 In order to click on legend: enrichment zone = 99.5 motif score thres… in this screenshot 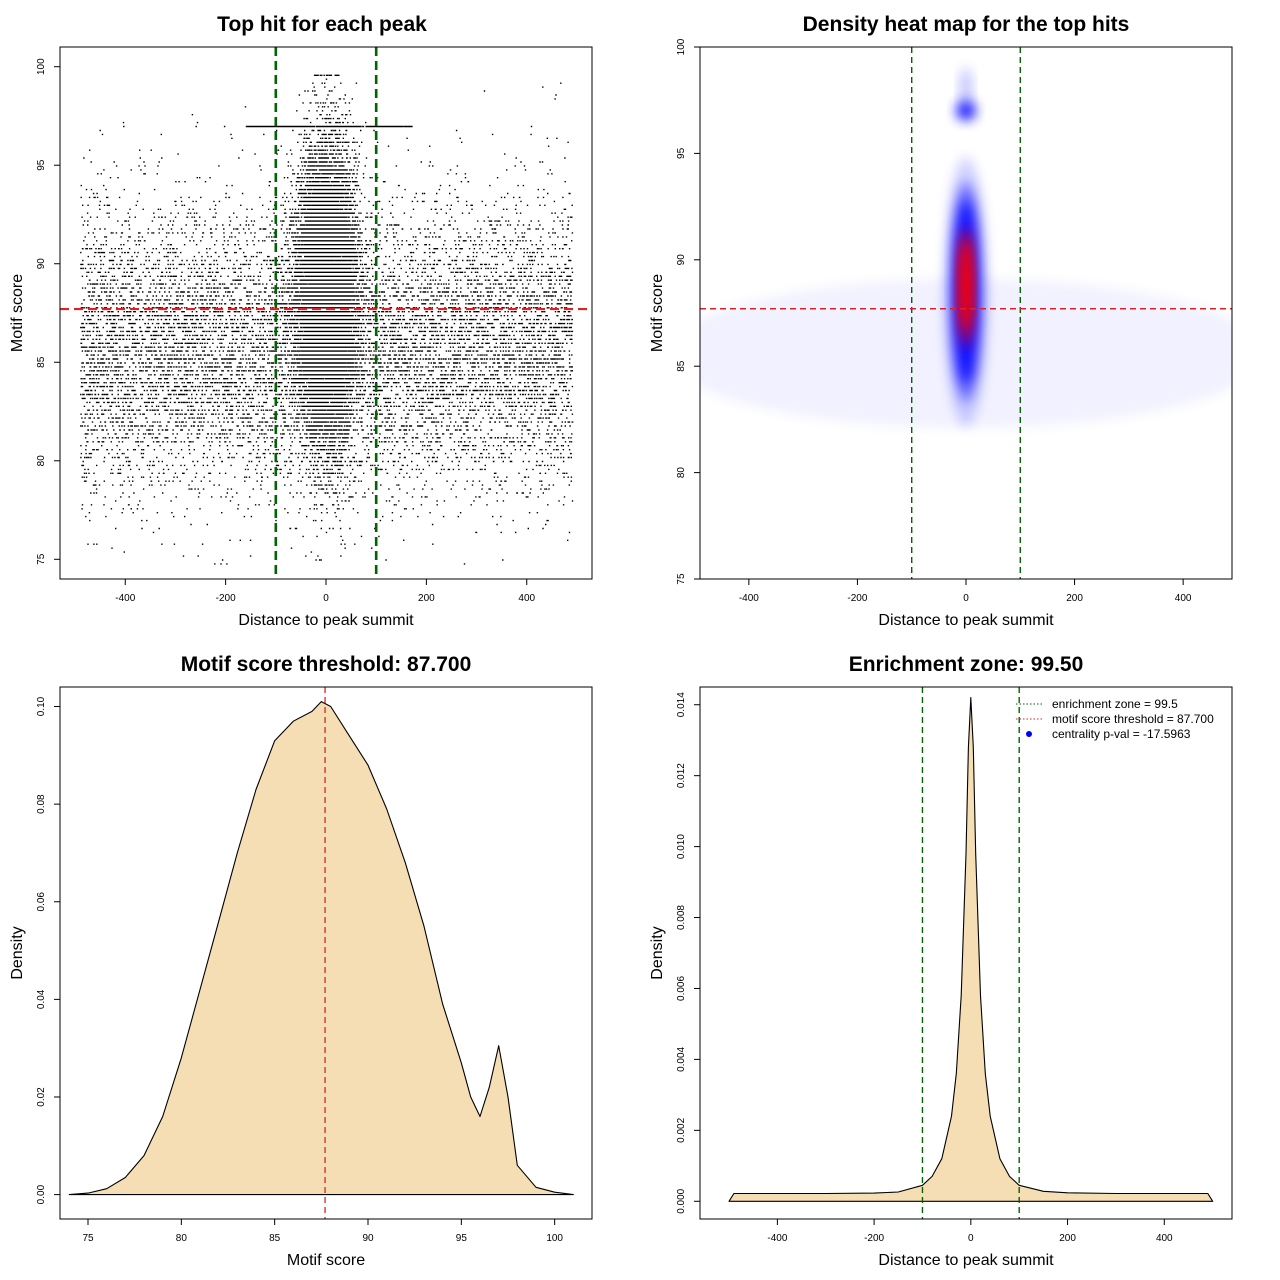, I will do `click(1115, 719)`.